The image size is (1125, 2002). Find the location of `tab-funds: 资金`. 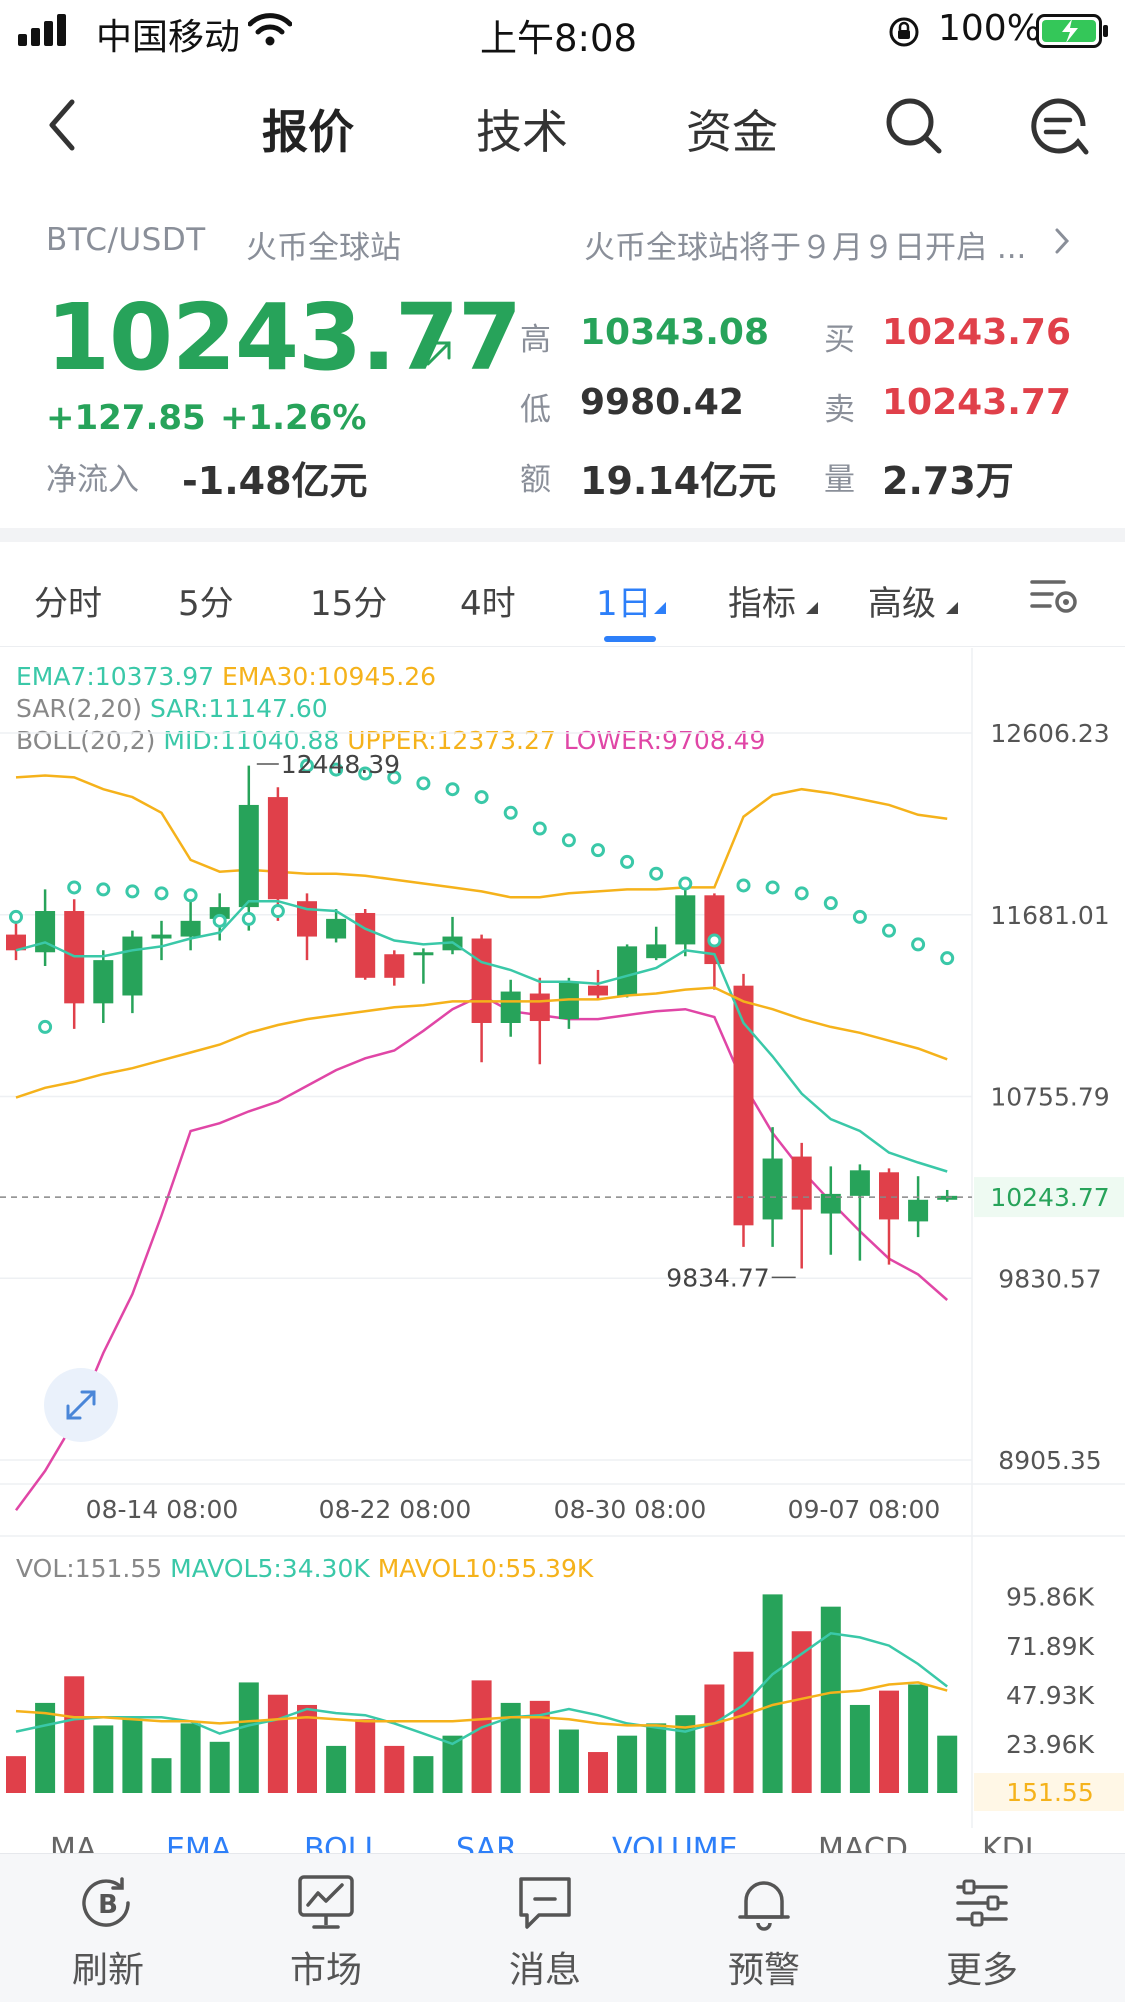

tab-funds: 资金 is located at coordinates (732, 132).